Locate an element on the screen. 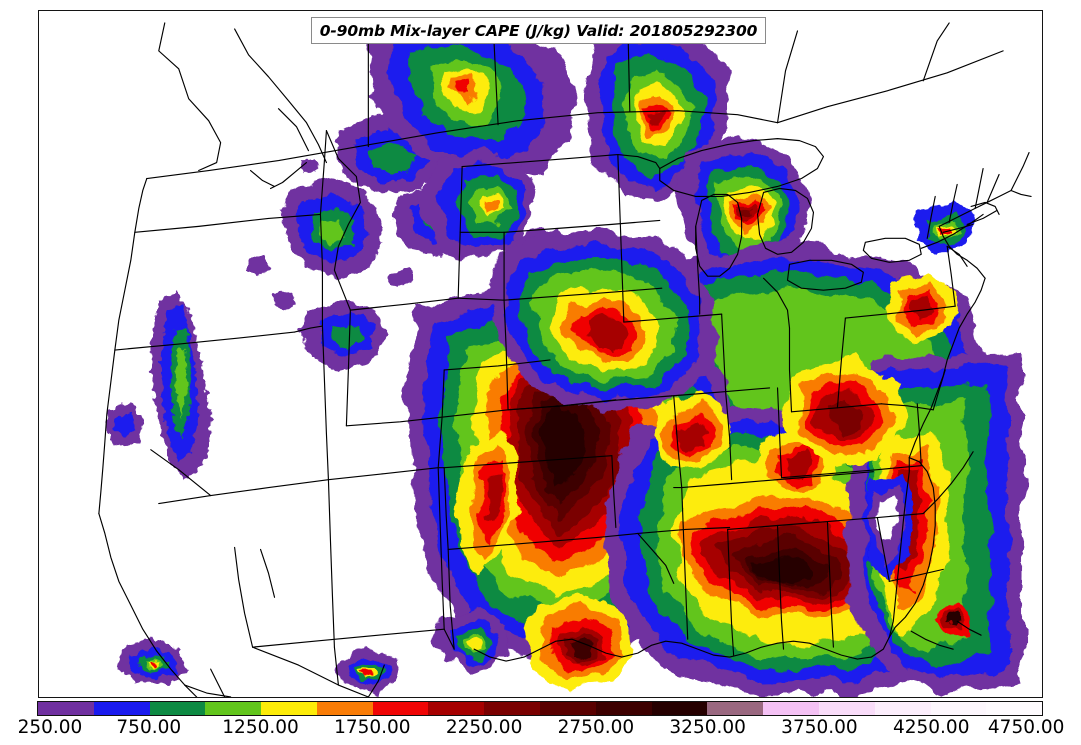  colorbar-tick-label: 250.00 is located at coordinates (50, 727).